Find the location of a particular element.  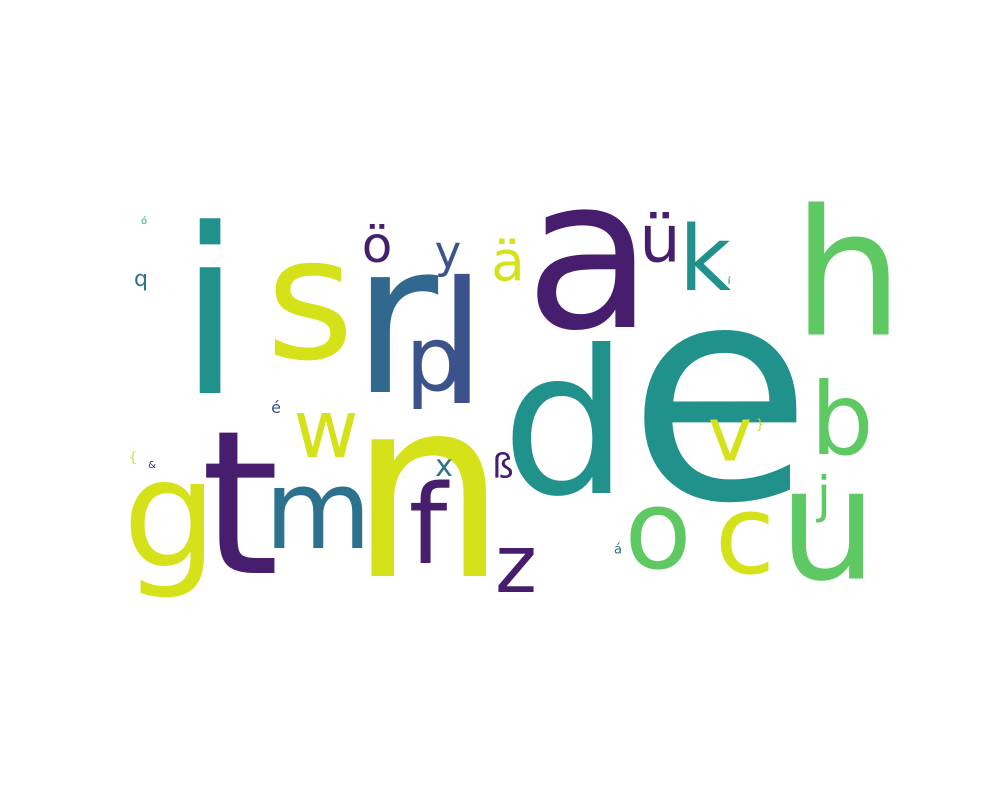

word-q: q is located at coordinates (141, 279).